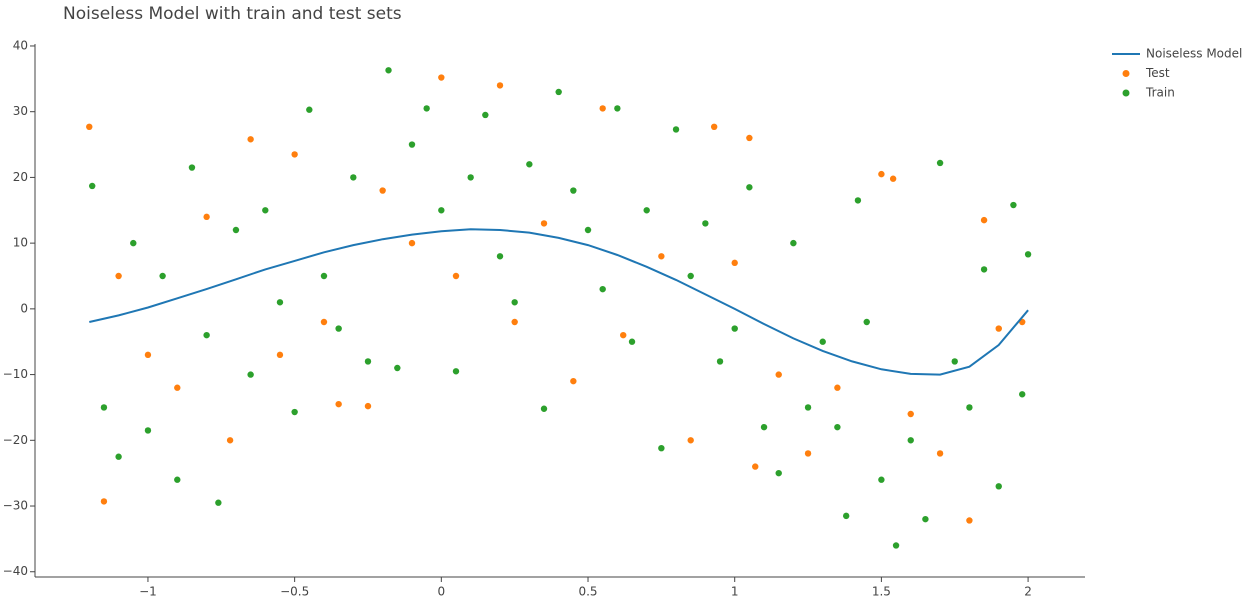 The width and height of the screenshot is (1247, 600). What do you see at coordinates (20, 45) in the screenshot?
I see `y-tick-label: 40` at bounding box center [20, 45].